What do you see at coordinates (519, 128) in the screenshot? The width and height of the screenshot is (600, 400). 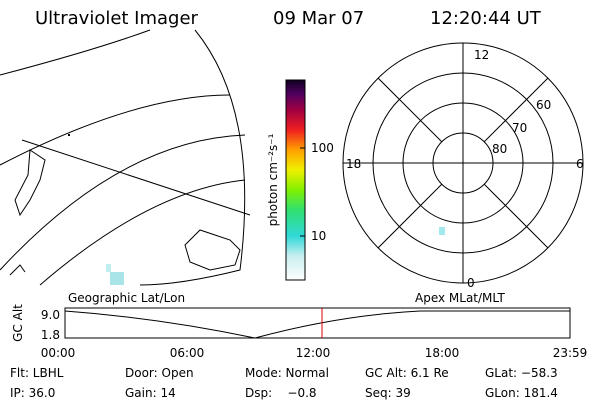 I see `lat-label: 70` at bounding box center [519, 128].